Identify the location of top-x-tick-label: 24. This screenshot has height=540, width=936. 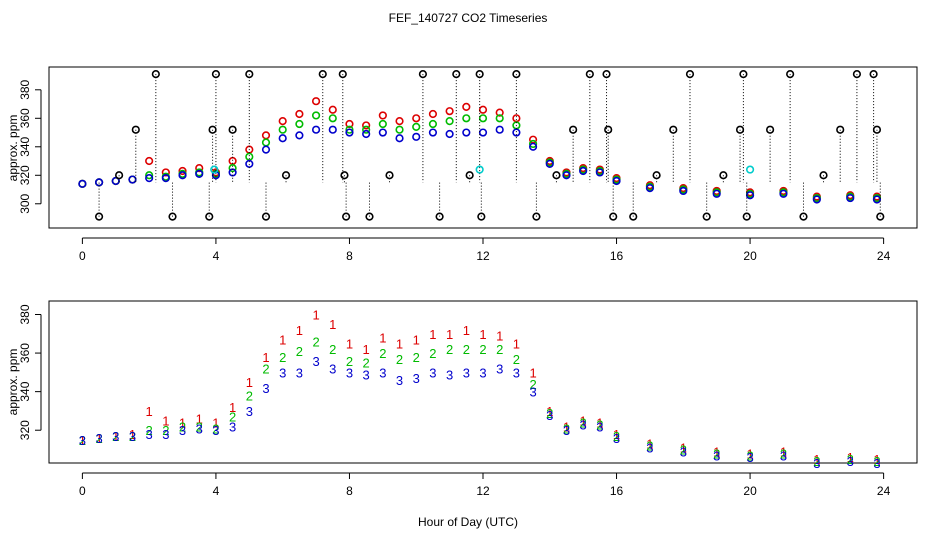
(884, 256).